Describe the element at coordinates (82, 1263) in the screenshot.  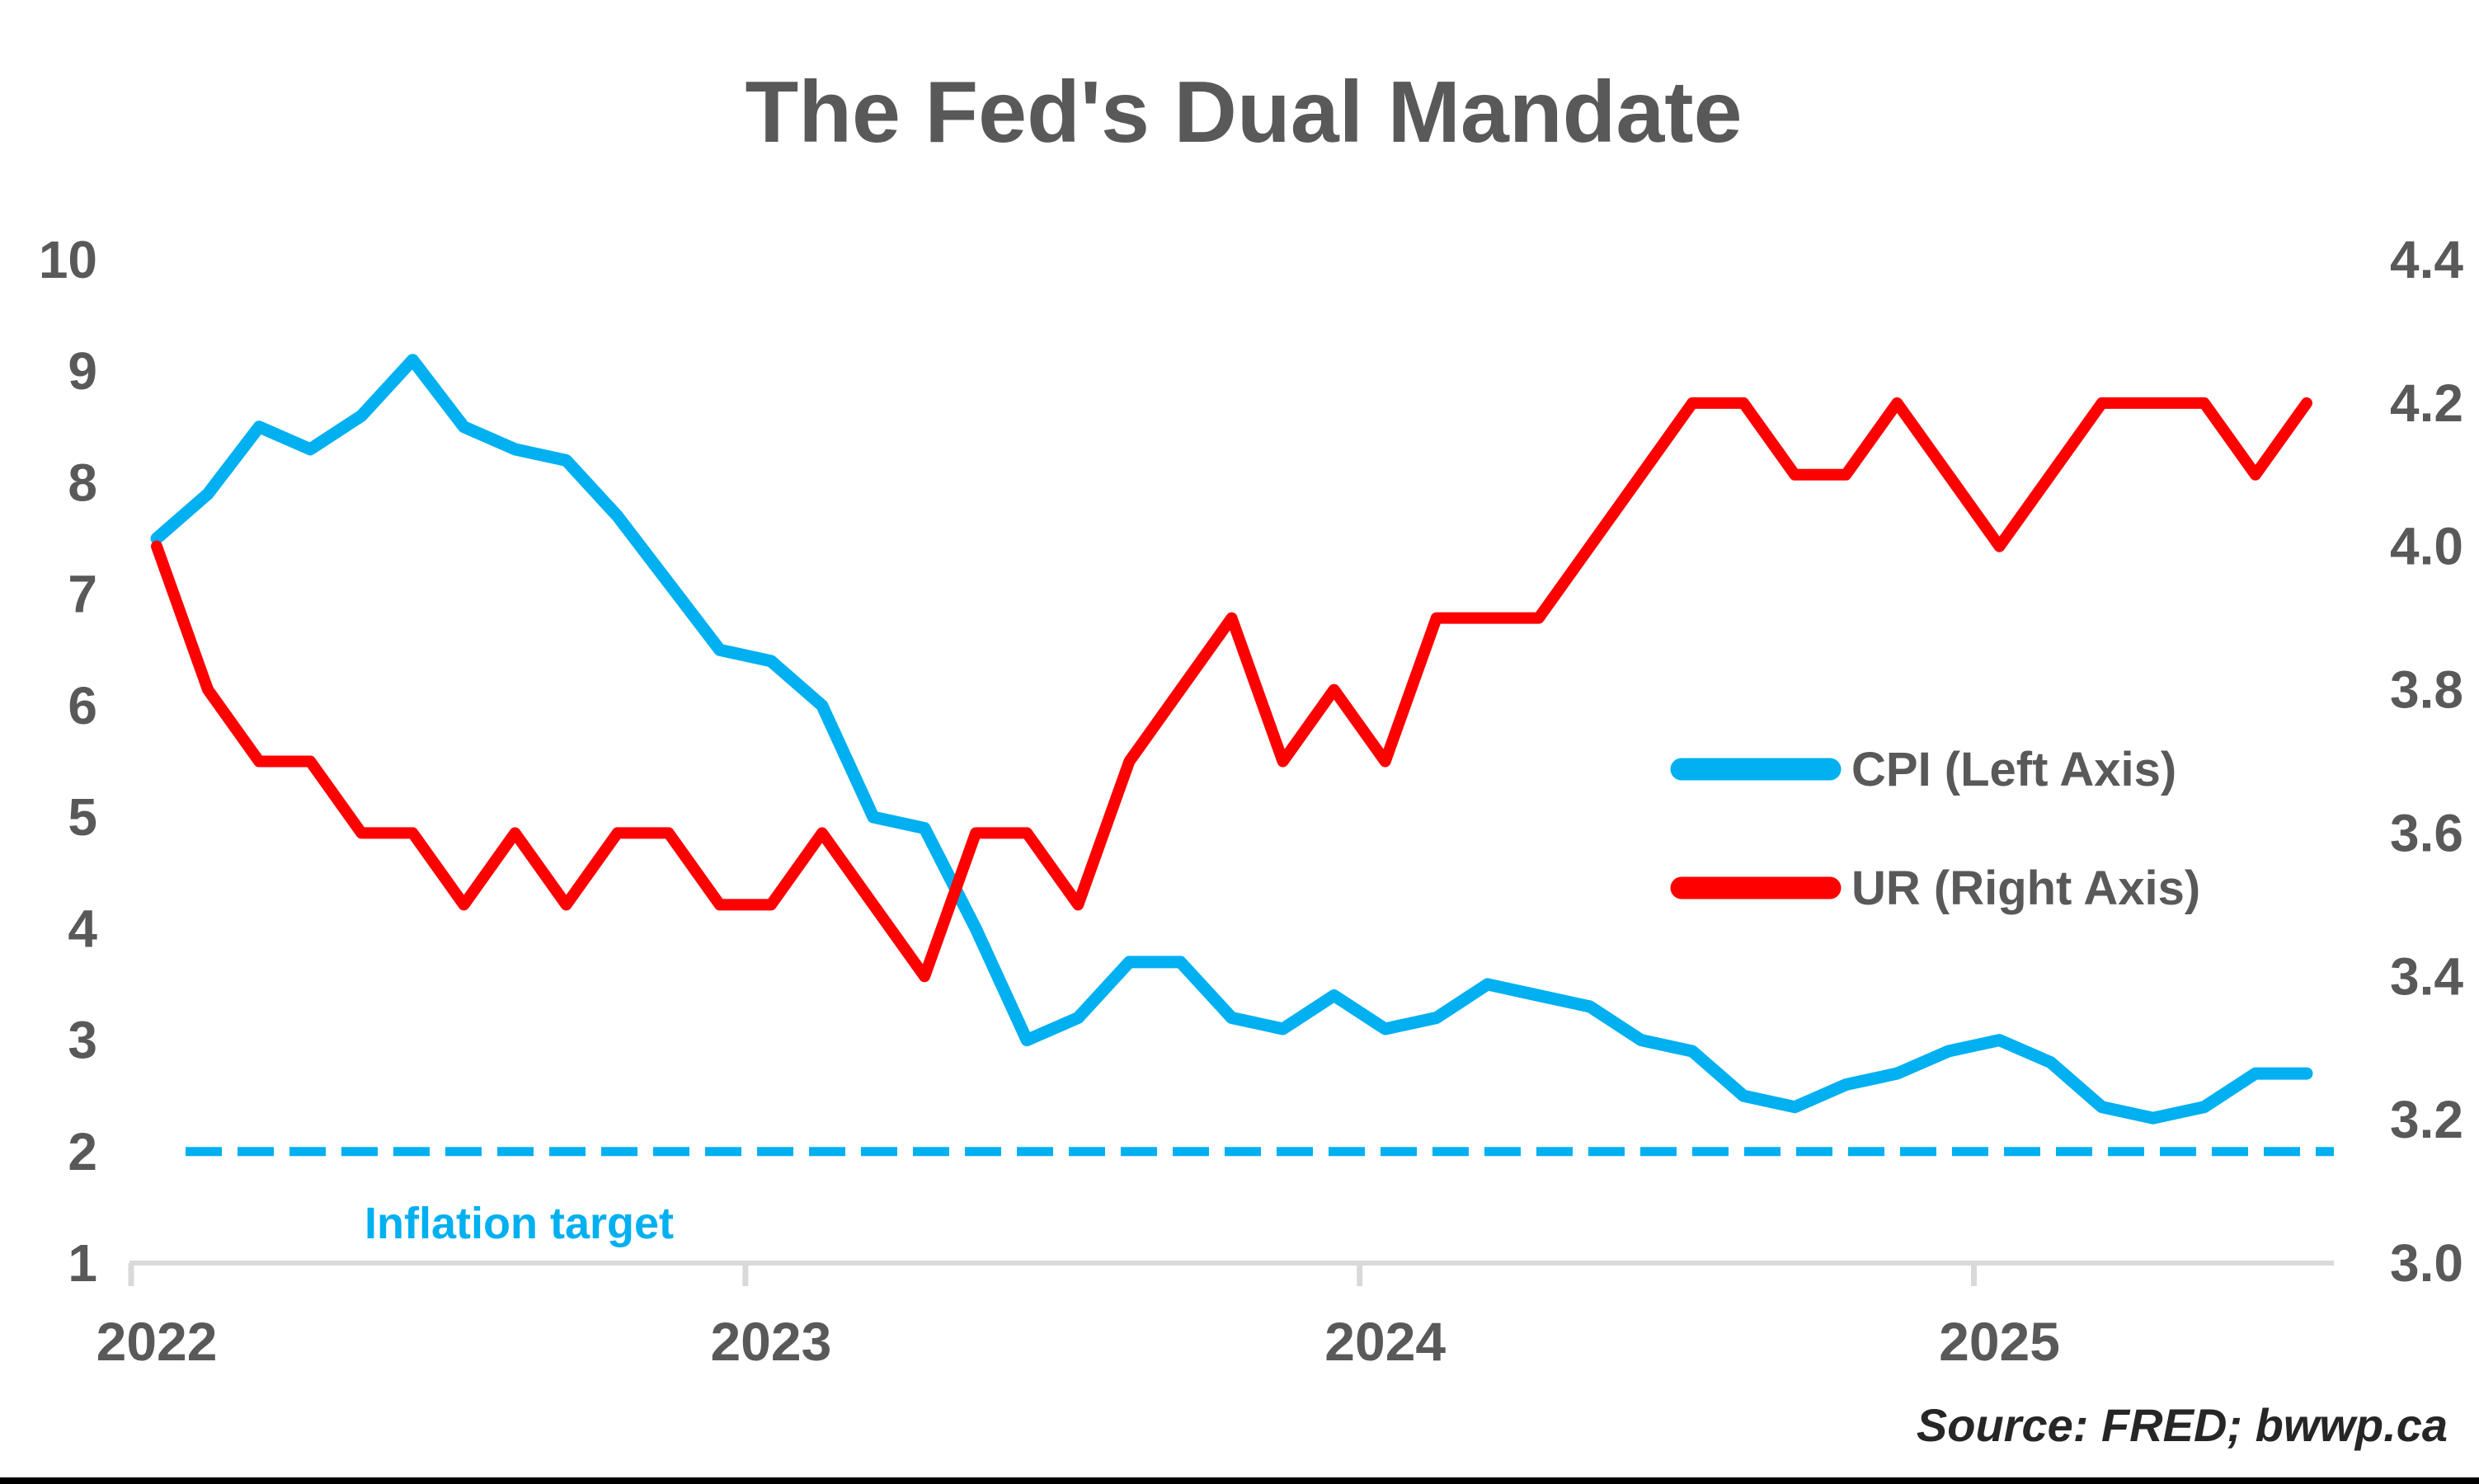
I see `left-axis-tick-label: 1` at that location.